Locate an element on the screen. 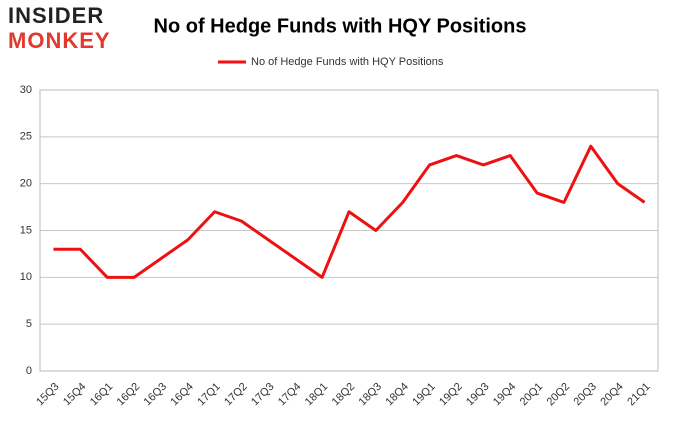  y-tick-label: 5 is located at coordinates (29, 324).